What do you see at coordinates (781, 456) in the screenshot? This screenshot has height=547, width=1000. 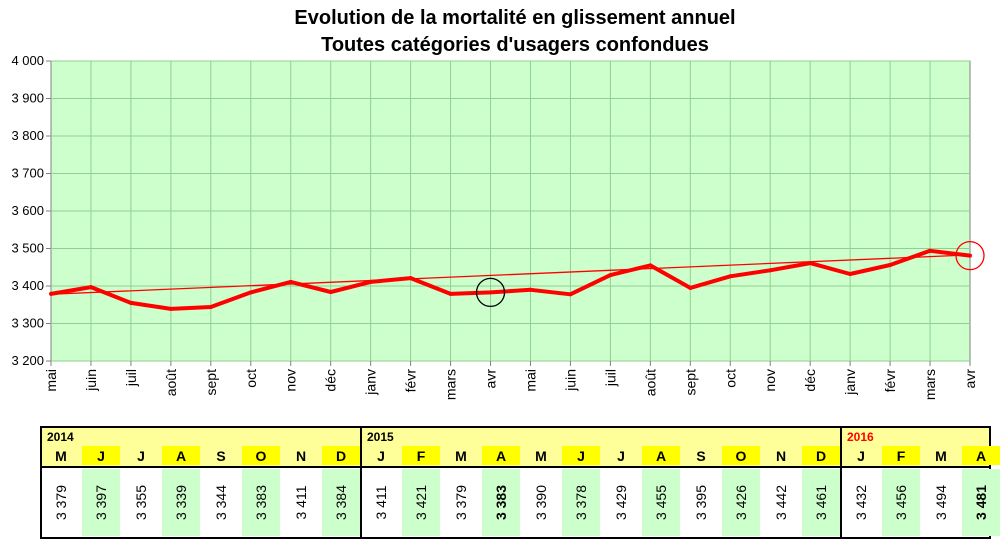 I see `table-month-letter: N` at bounding box center [781, 456].